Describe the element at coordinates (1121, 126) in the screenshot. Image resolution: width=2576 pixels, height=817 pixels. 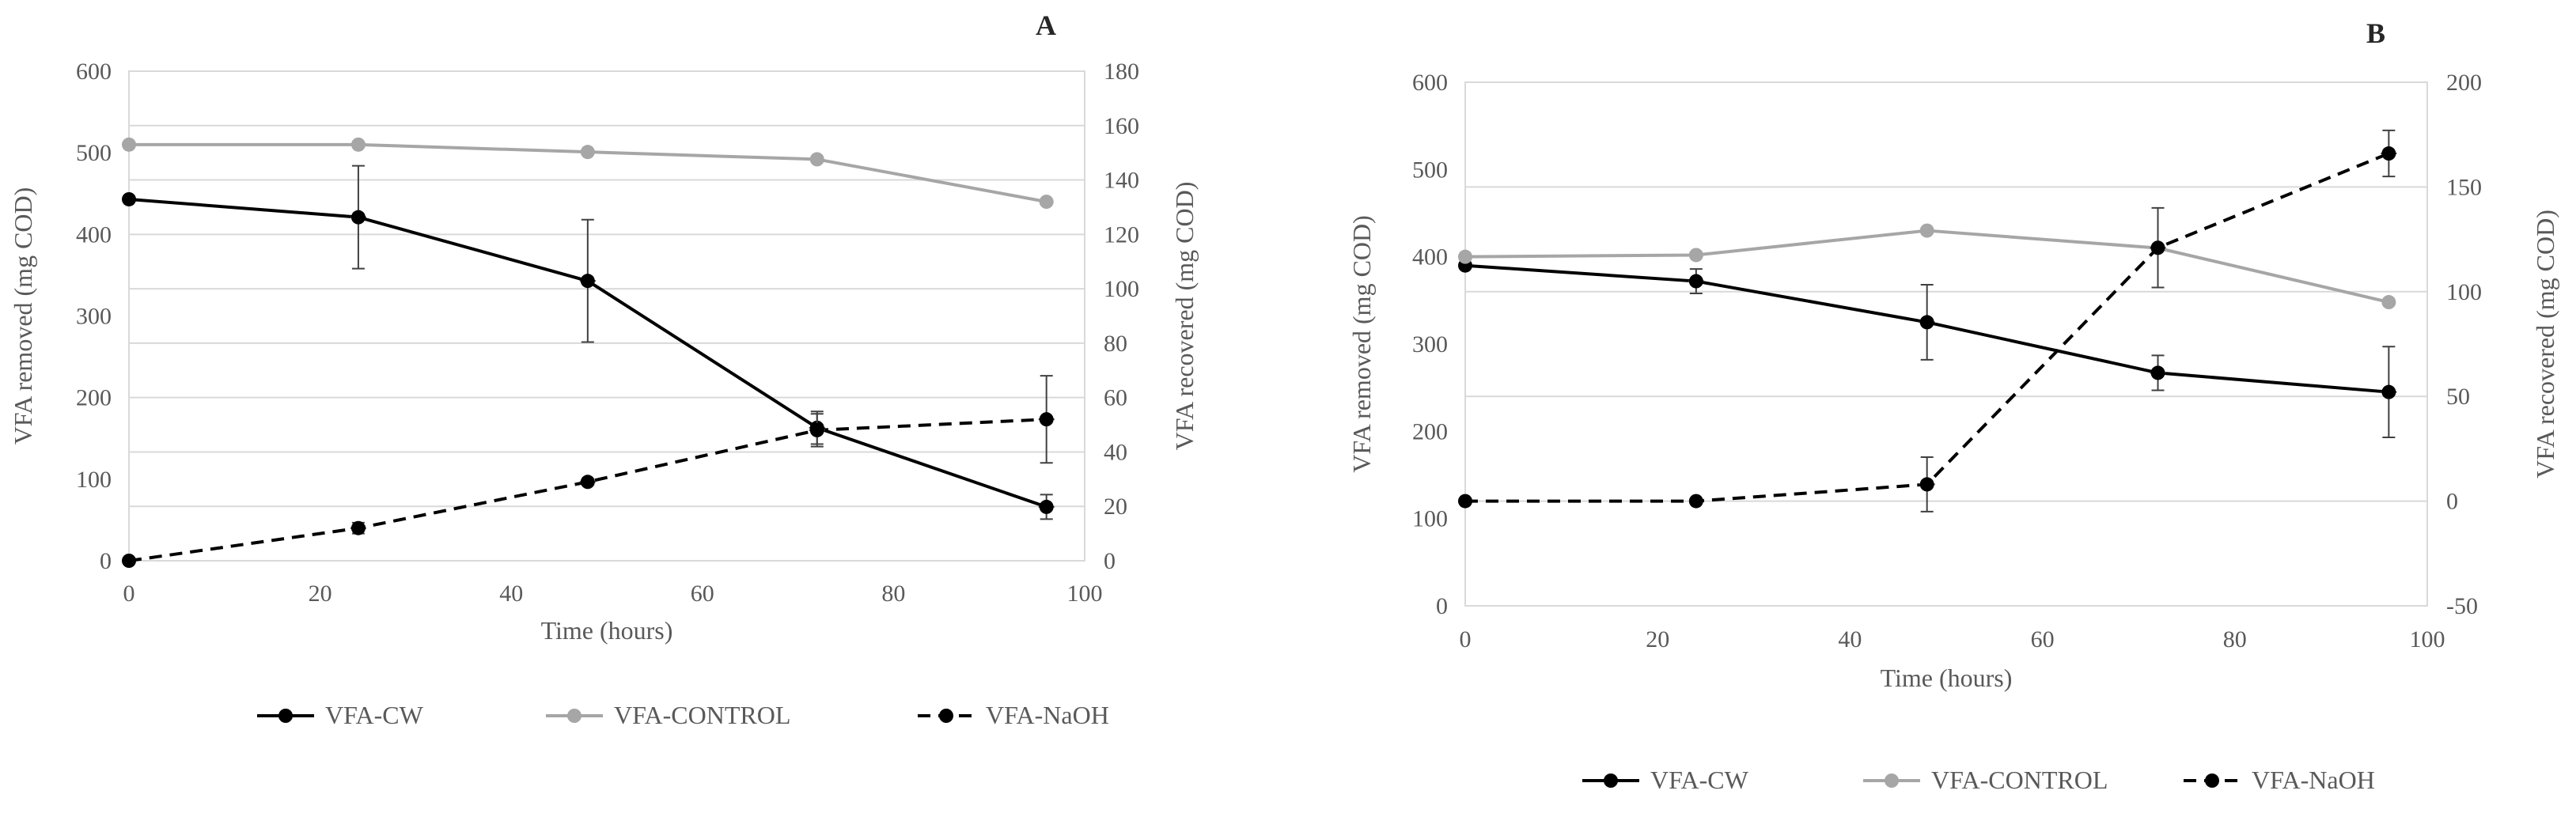
I see `y-tick-label-right: 160` at that location.